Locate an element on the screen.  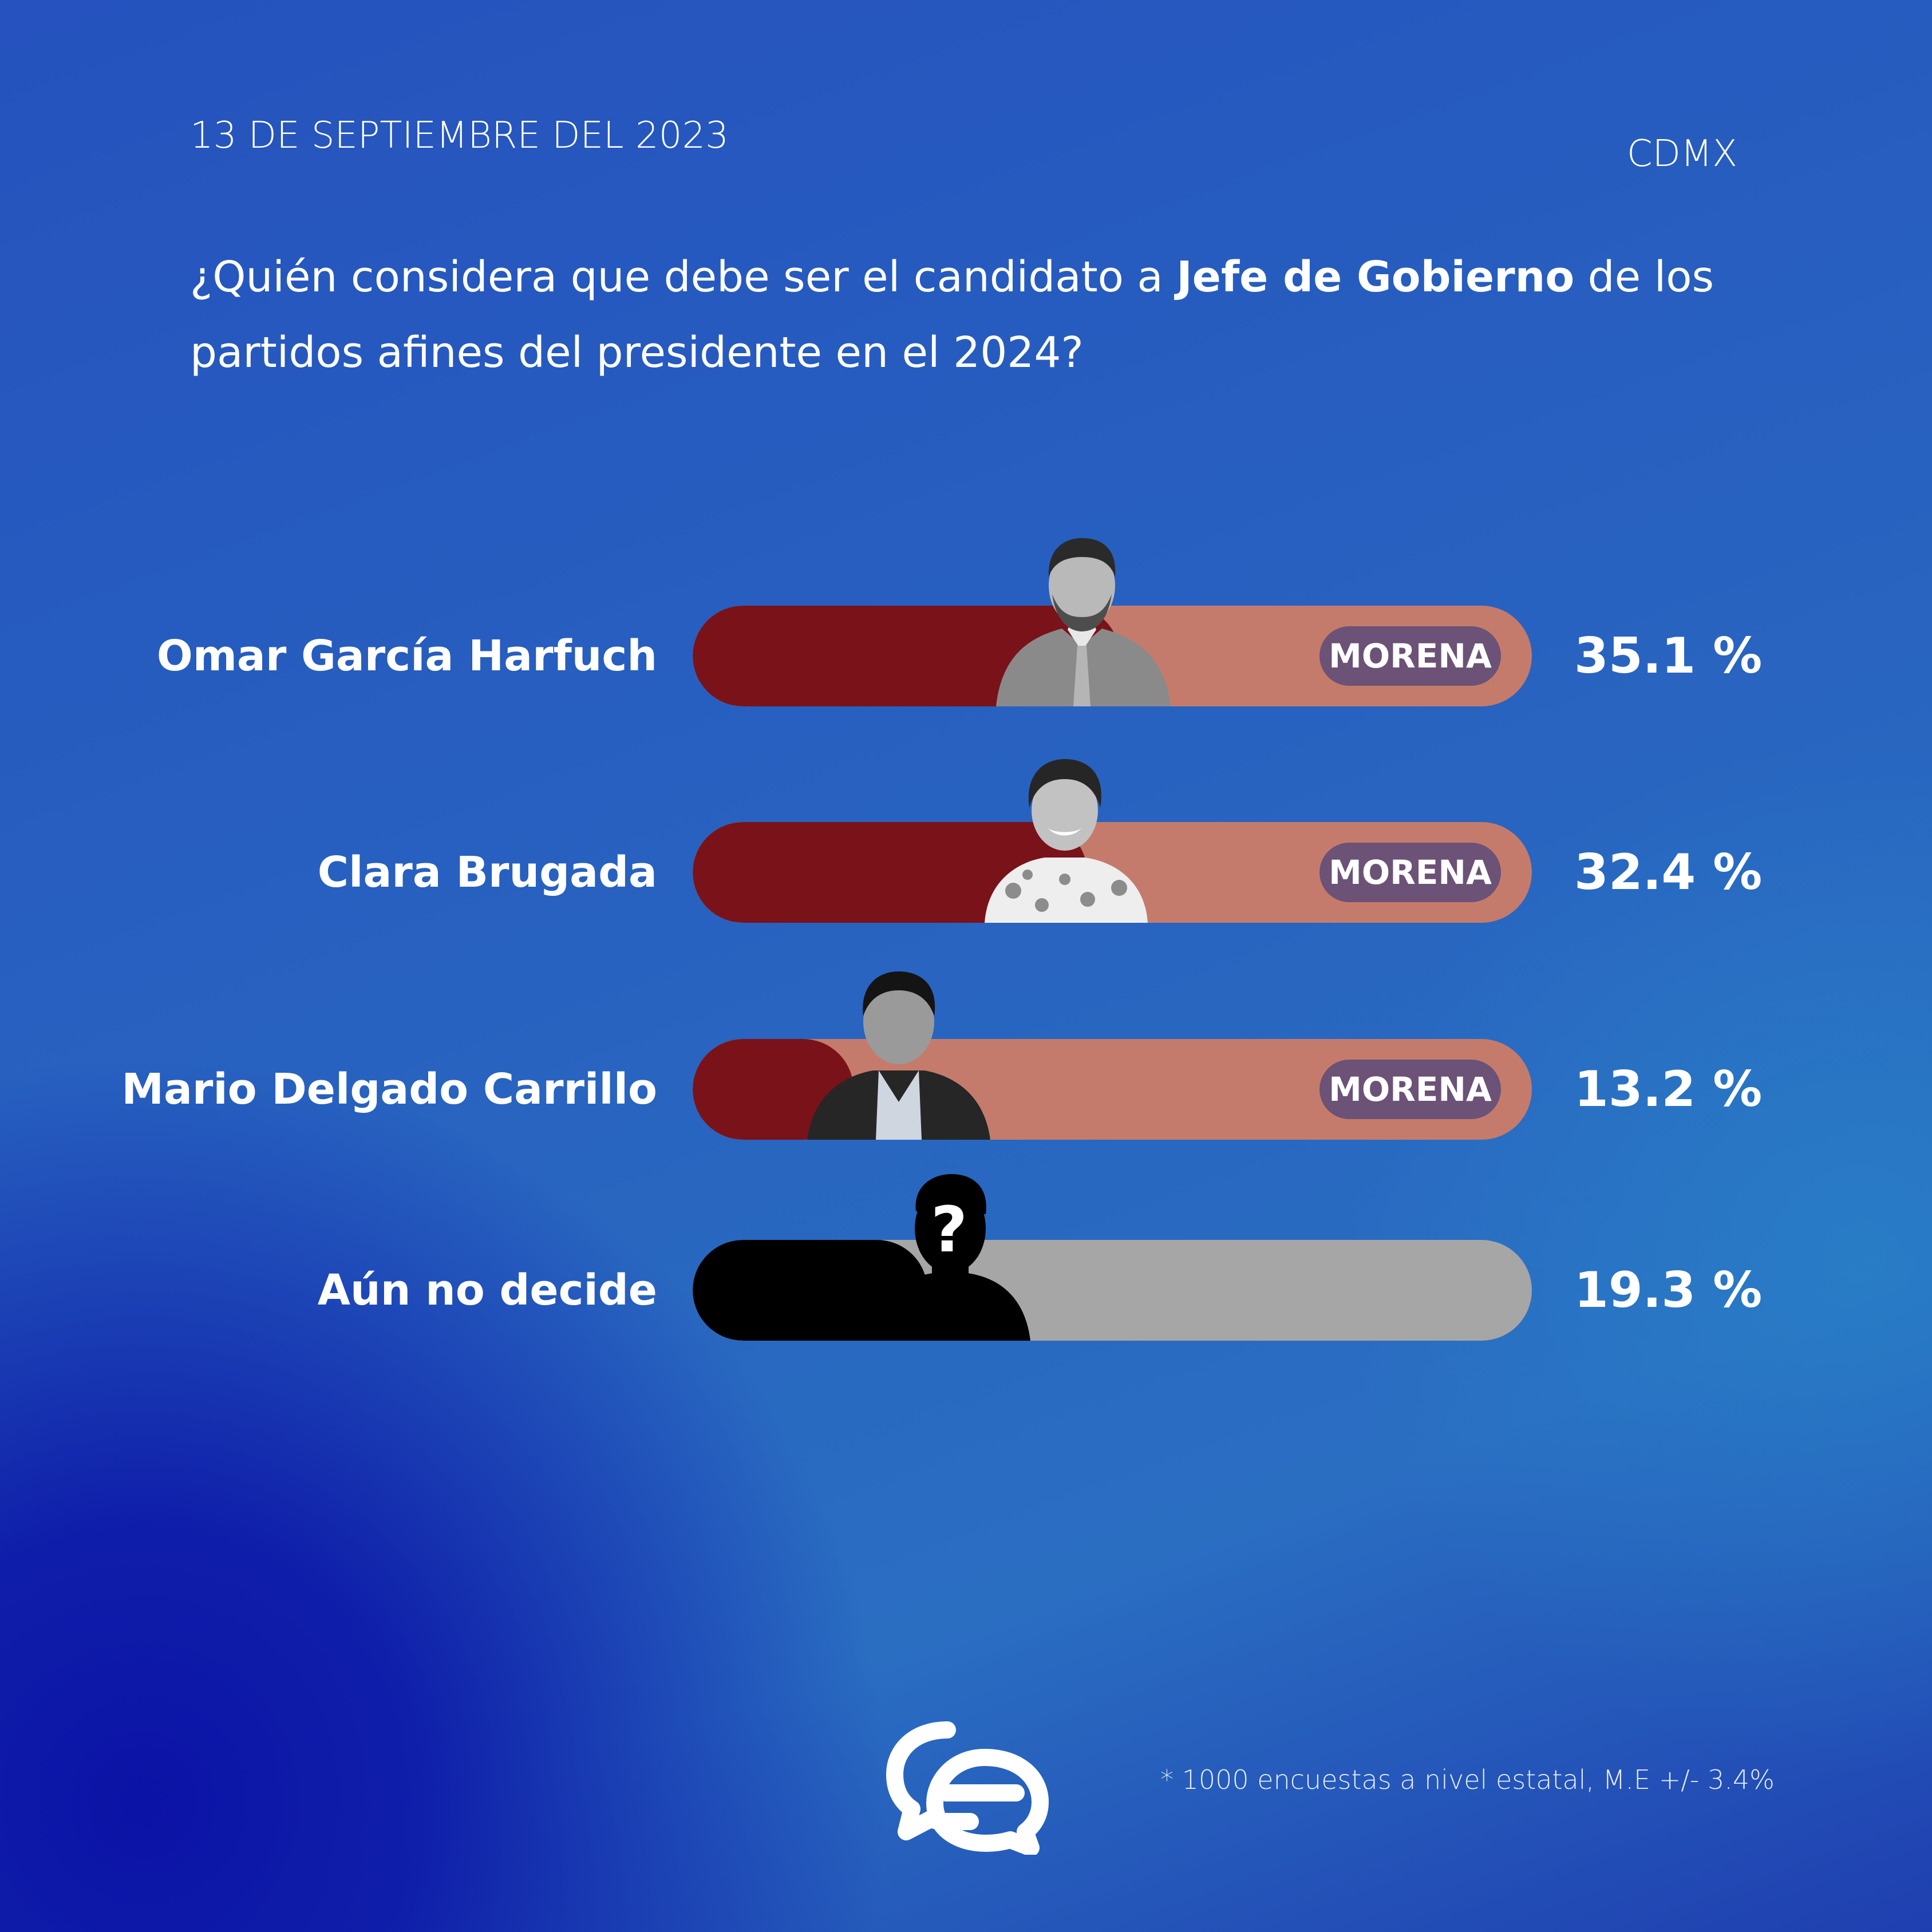
candidate-name: Clara Brugada is located at coordinates (487, 872).